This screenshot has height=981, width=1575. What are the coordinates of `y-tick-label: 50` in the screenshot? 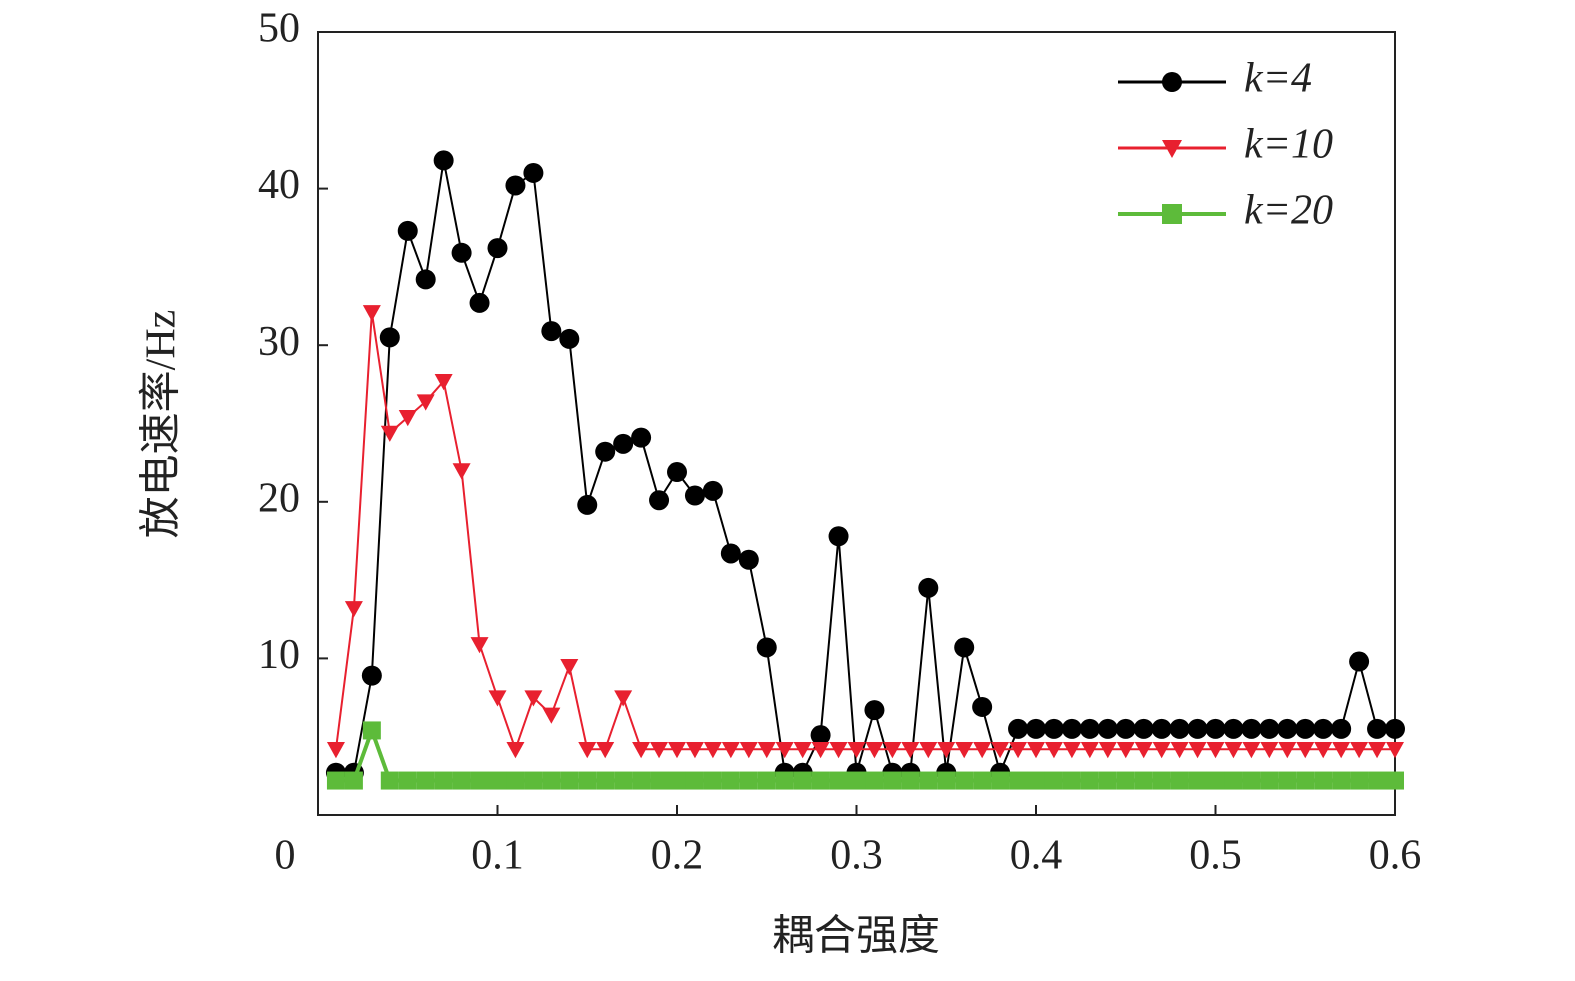 It's located at (279, 29).